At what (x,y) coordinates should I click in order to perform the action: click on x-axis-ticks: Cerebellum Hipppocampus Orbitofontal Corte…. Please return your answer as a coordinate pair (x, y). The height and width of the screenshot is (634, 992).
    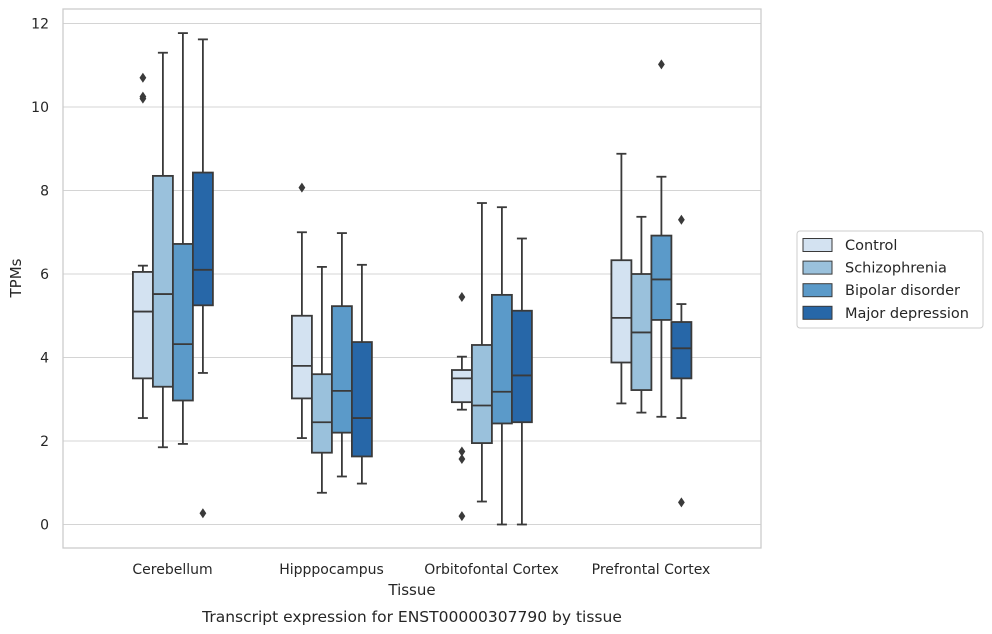
    Looking at the image, I should click on (421, 570).